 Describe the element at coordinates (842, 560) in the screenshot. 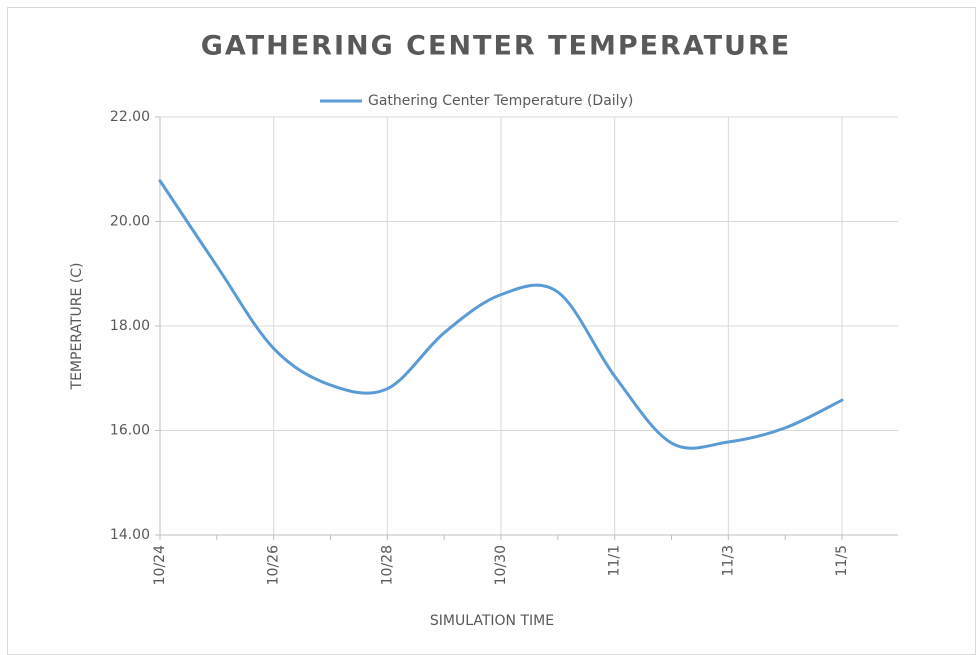

I see `x-tick-label: 11/5` at that location.